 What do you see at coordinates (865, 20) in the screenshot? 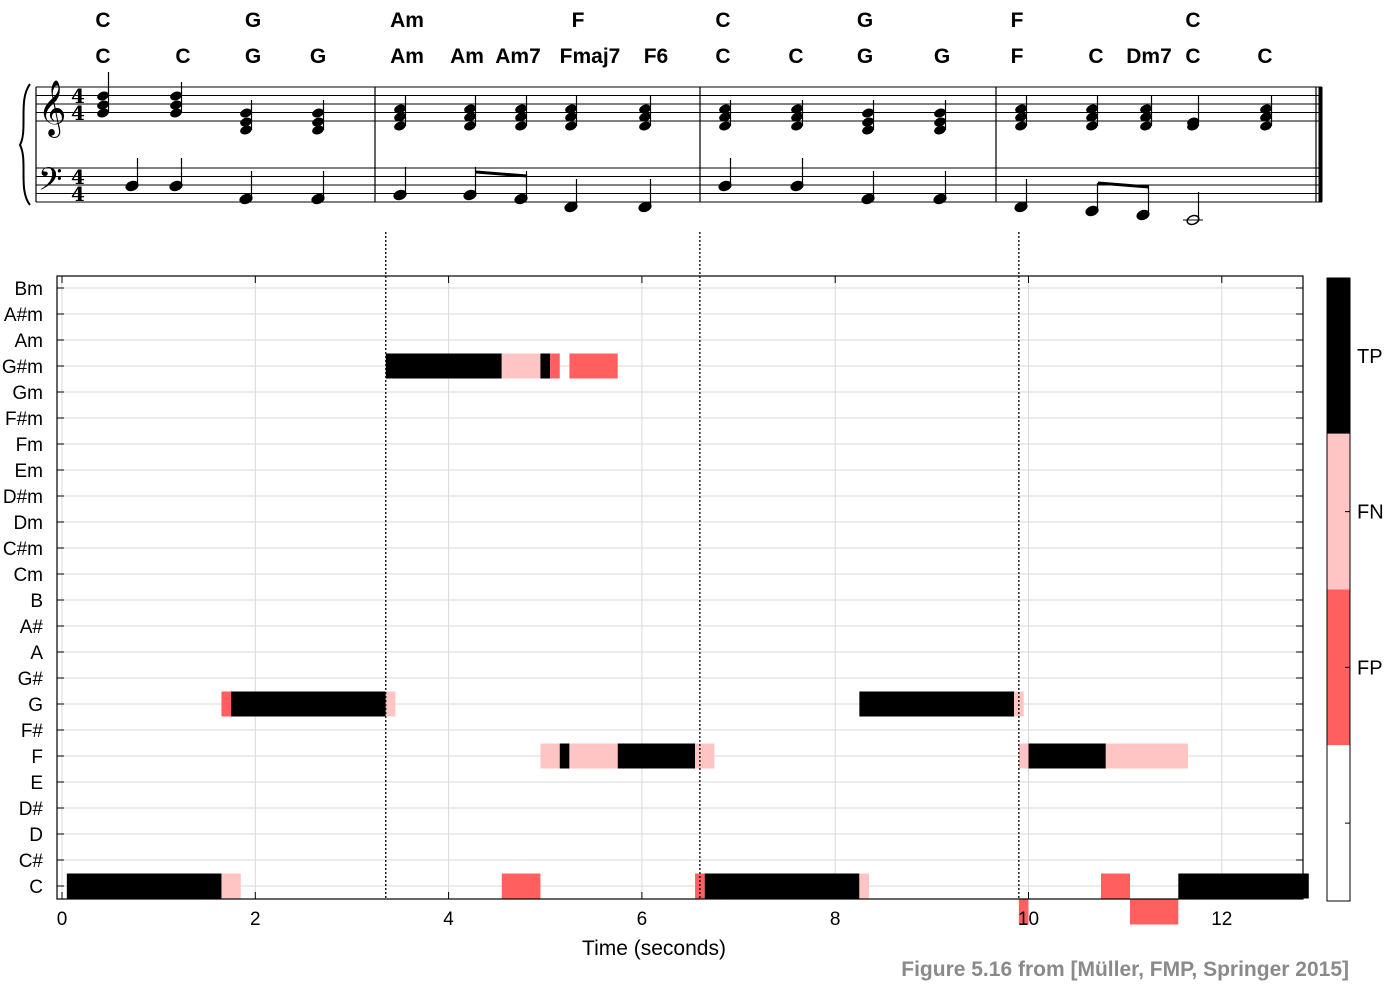
I see `chord-label-top: G` at bounding box center [865, 20].